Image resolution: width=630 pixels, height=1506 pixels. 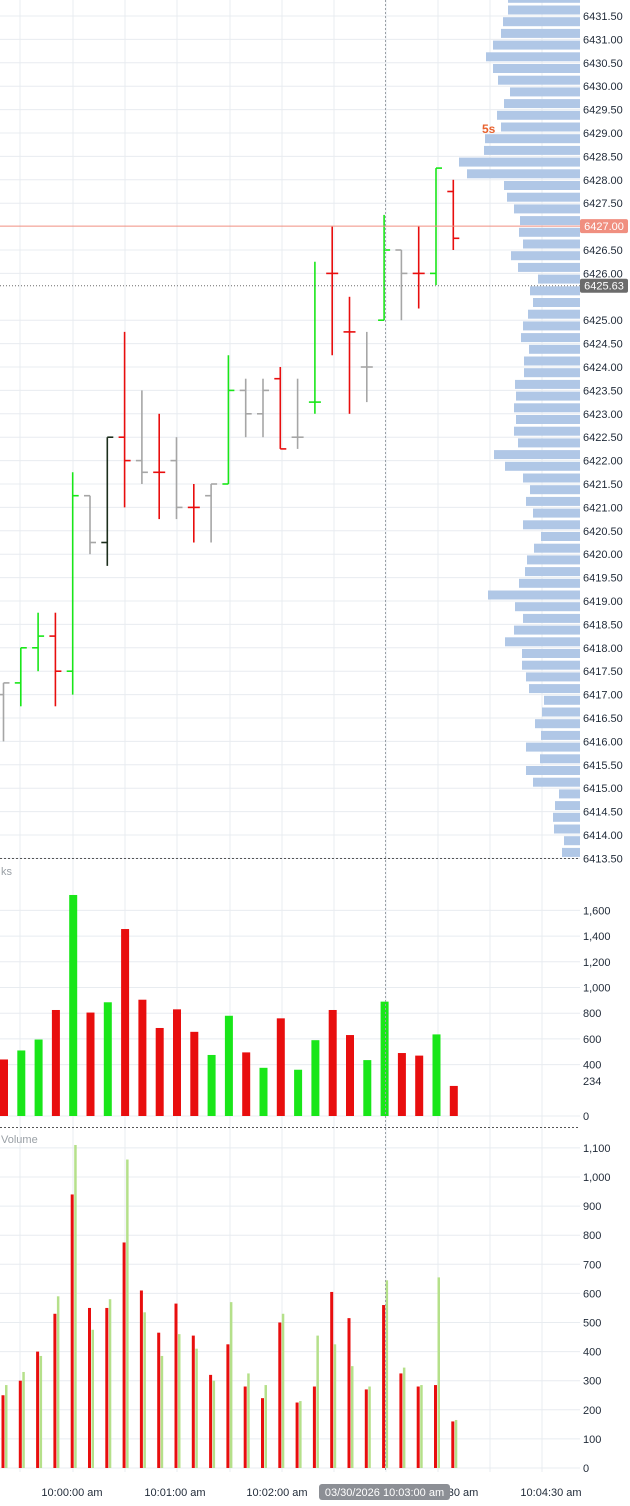 I want to click on interval-label: 5s, so click(x=489, y=129).